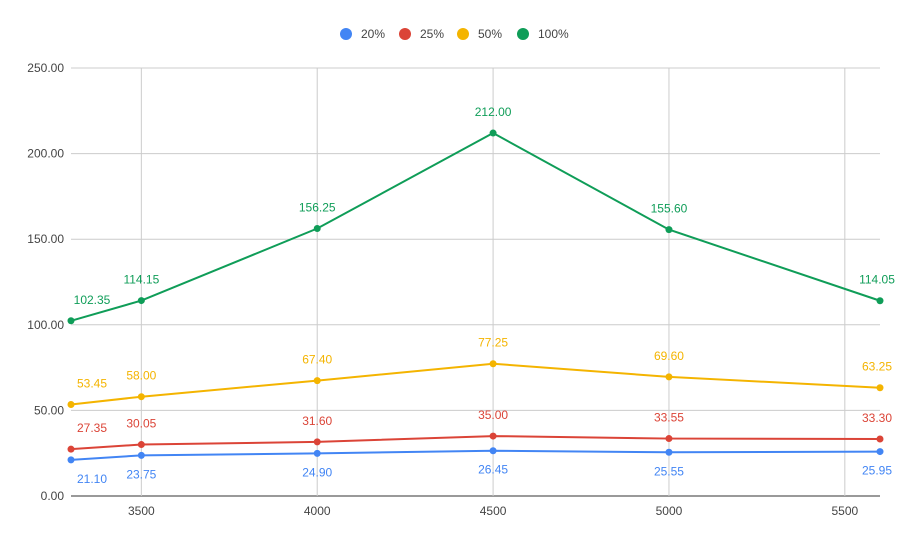 This screenshot has height=545, width=908. What do you see at coordinates (317, 360) in the screenshot?
I see `data-label: 67.40` at bounding box center [317, 360].